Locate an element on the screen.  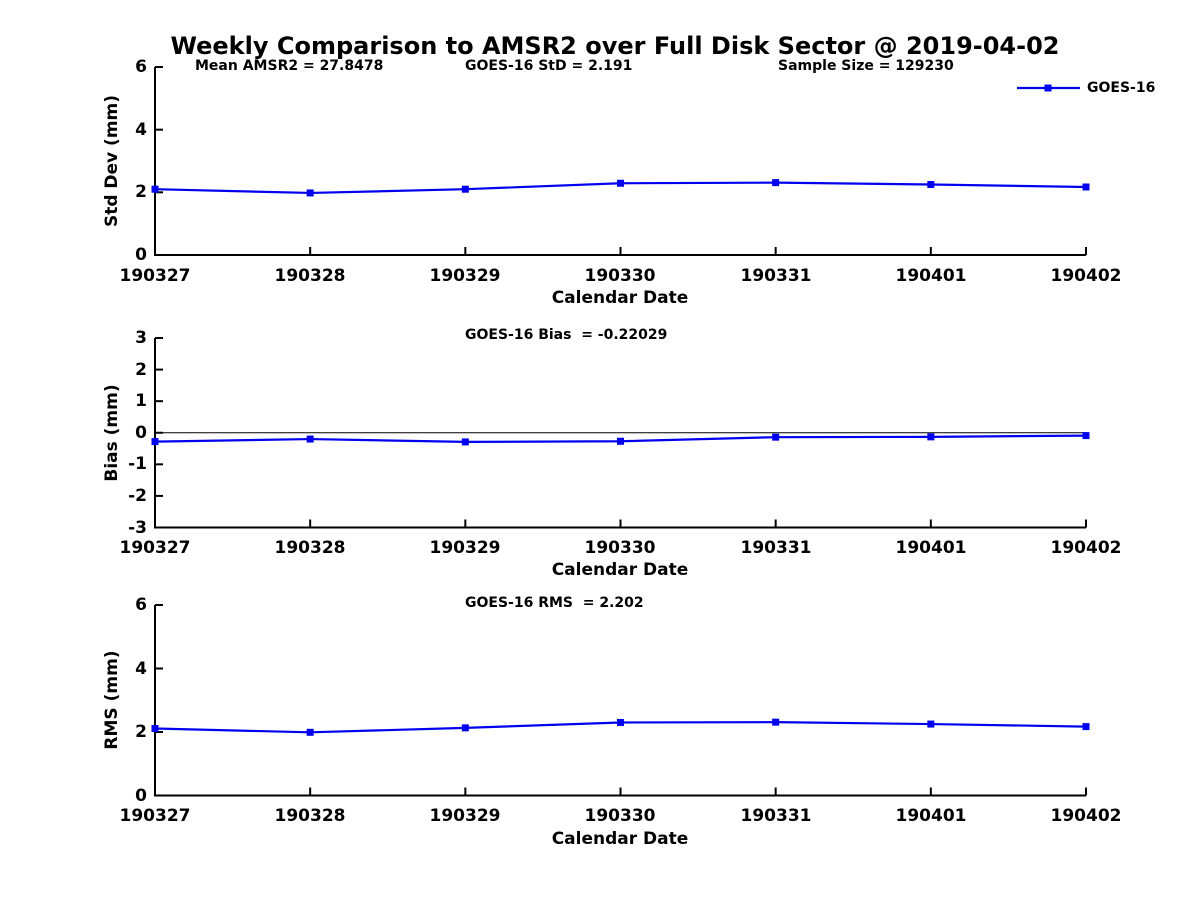
stddev-ytick-0: 0 is located at coordinates (141, 255).